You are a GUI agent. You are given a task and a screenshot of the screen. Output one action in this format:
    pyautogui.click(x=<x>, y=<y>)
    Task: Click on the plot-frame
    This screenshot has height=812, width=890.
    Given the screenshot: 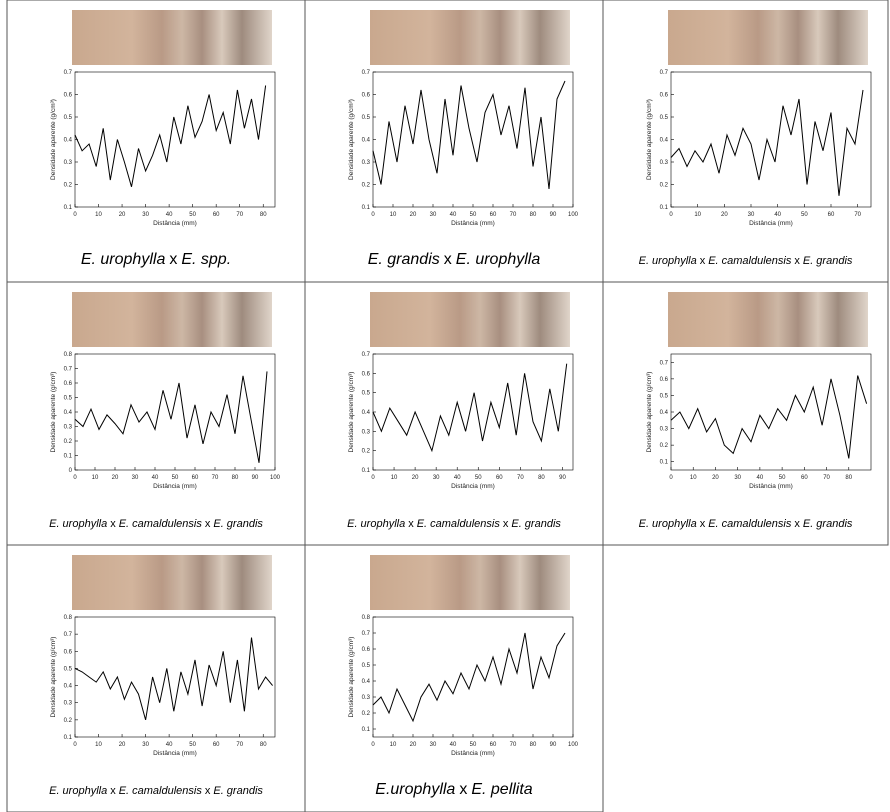 What is the action you would take?
    pyautogui.click(x=771, y=412)
    